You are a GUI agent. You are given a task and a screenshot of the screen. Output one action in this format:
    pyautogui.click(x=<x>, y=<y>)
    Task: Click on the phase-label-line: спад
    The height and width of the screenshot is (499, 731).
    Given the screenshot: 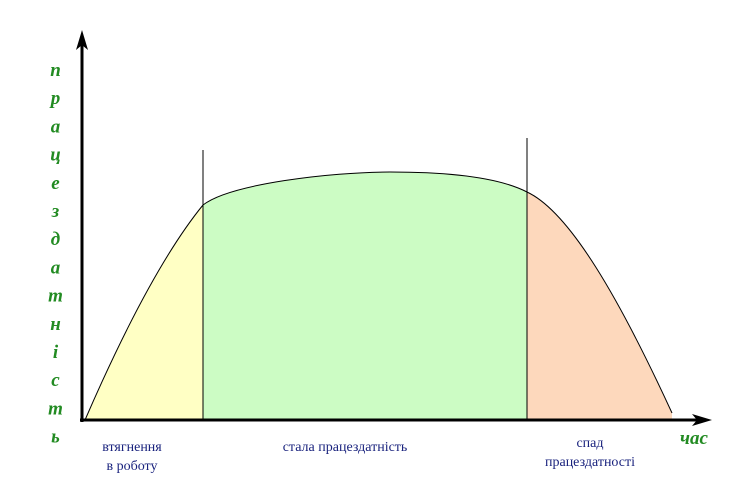 What is the action you would take?
    pyautogui.click(x=590, y=443)
    